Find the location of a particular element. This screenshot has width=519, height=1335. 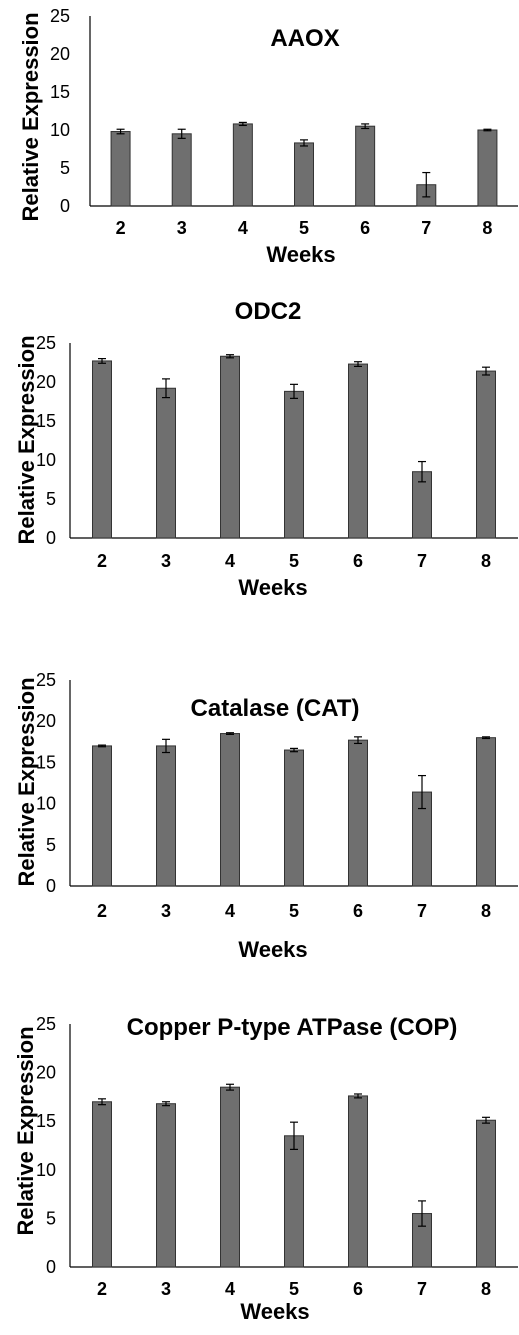

chart-title: Catalase (CAT) is located at coordinates (275, 708).